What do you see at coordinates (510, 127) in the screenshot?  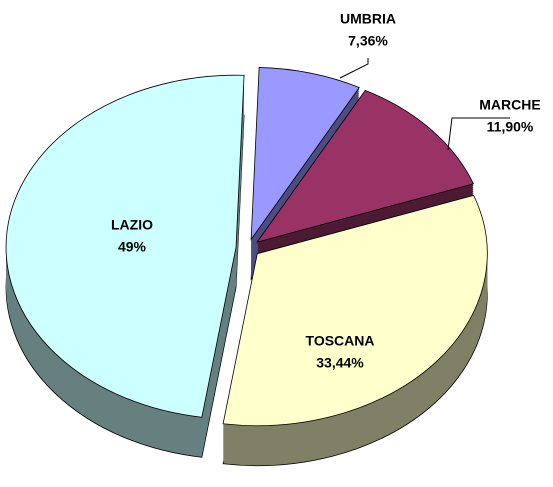 I see `slice-value-label: 11,90%` at bounding box center [510, 127].